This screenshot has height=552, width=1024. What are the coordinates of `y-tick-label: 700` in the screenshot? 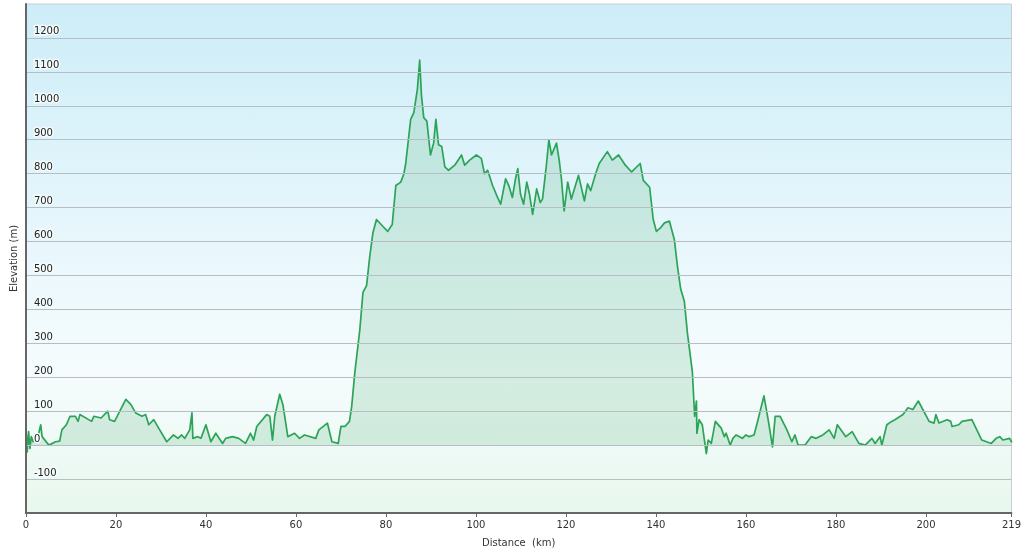 It's located at (43, 201).